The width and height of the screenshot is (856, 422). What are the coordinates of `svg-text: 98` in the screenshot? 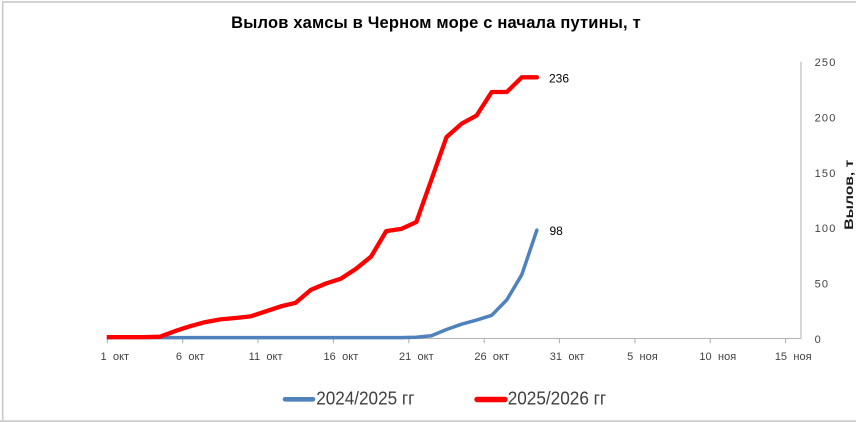 It's located at (557, 231).